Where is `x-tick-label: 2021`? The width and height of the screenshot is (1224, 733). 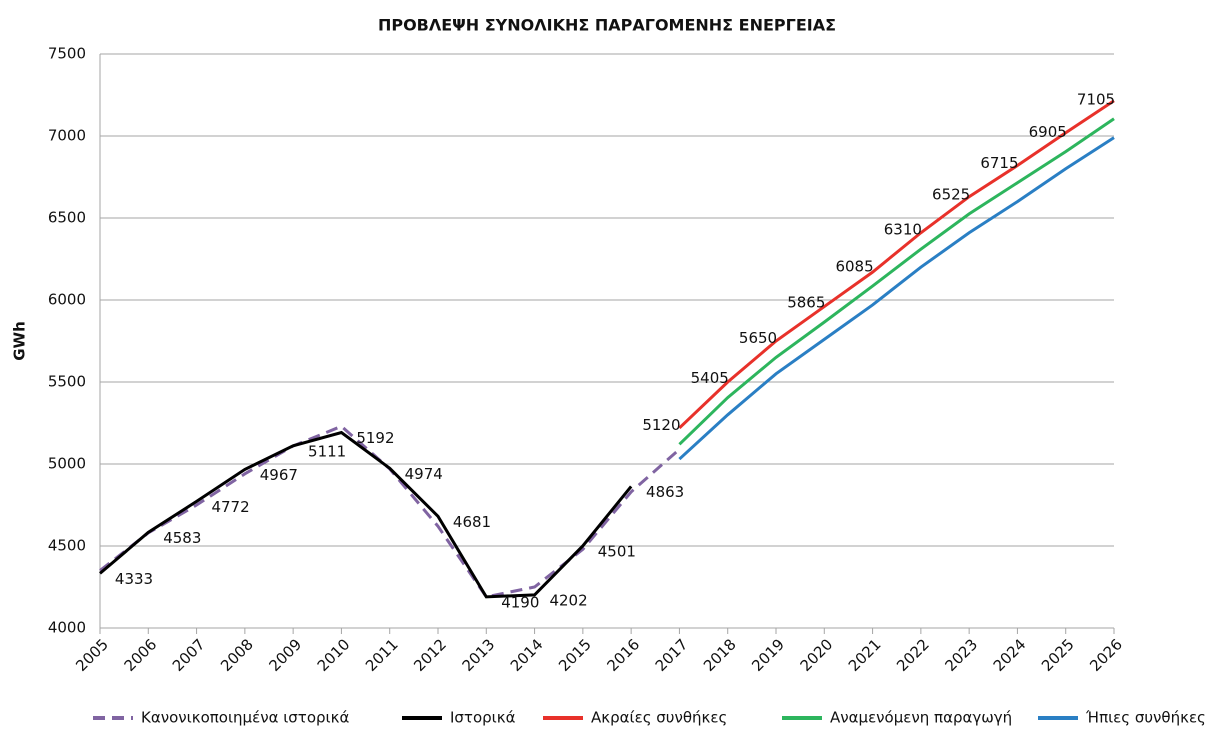 x-tick-label: 2021 is located at coordinates (865, 655).